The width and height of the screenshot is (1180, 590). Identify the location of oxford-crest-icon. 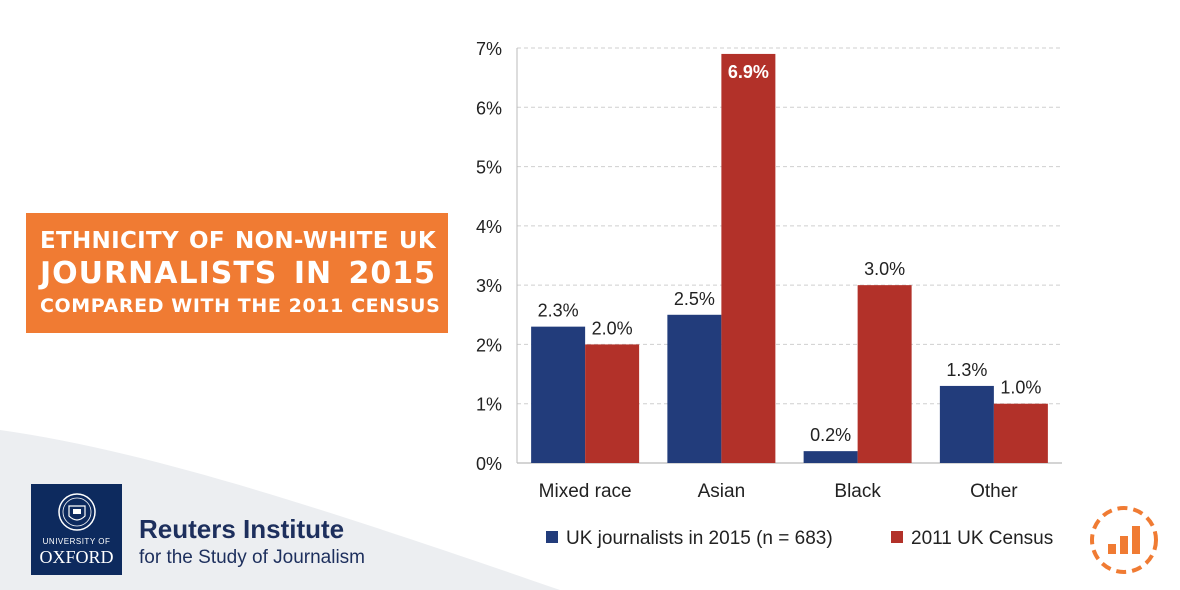
(77, 512).